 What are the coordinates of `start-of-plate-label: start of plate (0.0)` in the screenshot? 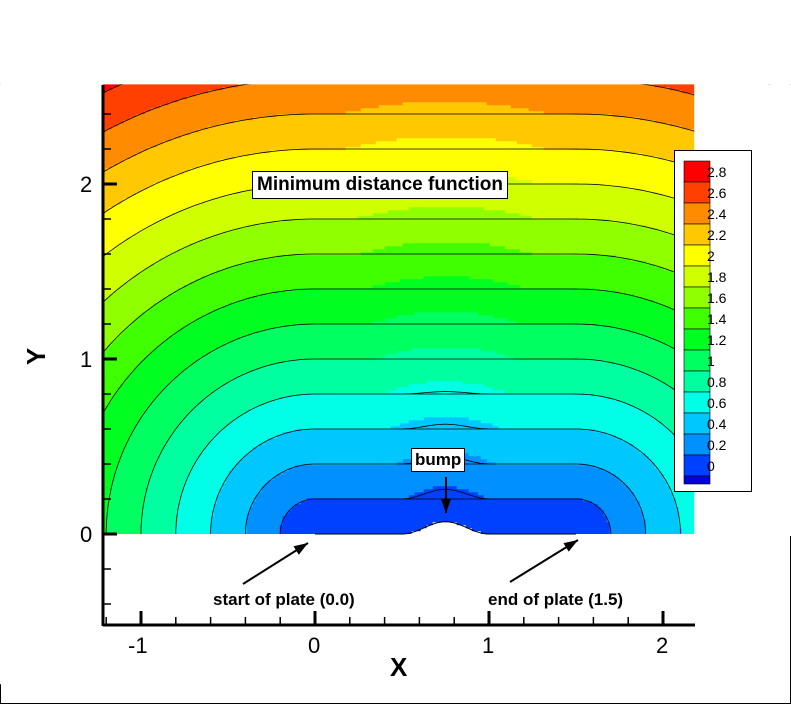 It's located at (284, 599).